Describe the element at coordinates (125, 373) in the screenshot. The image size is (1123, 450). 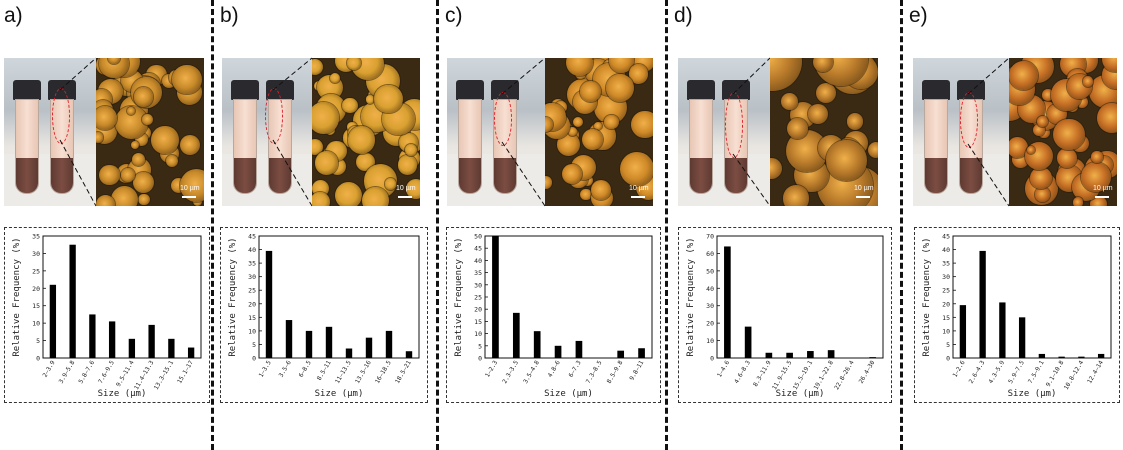
I see `x-tick-label: 9.5–11.4` at that location.